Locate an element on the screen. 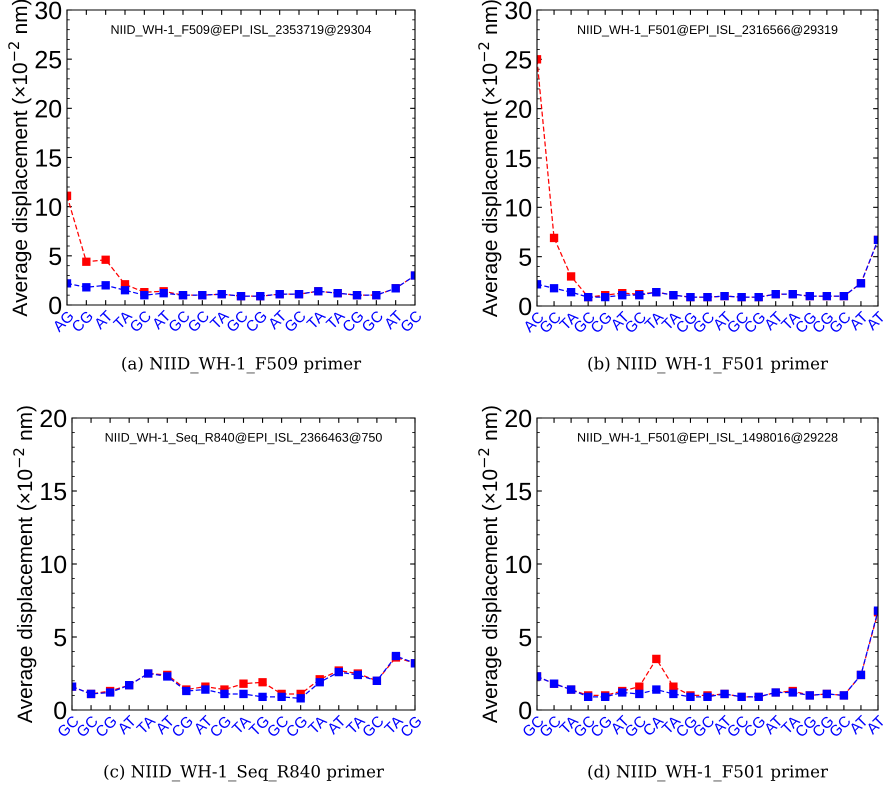  text: NIID_WH-1_F509@EPI_ISL_2353719@29304 is located at coordinates (242, 30).